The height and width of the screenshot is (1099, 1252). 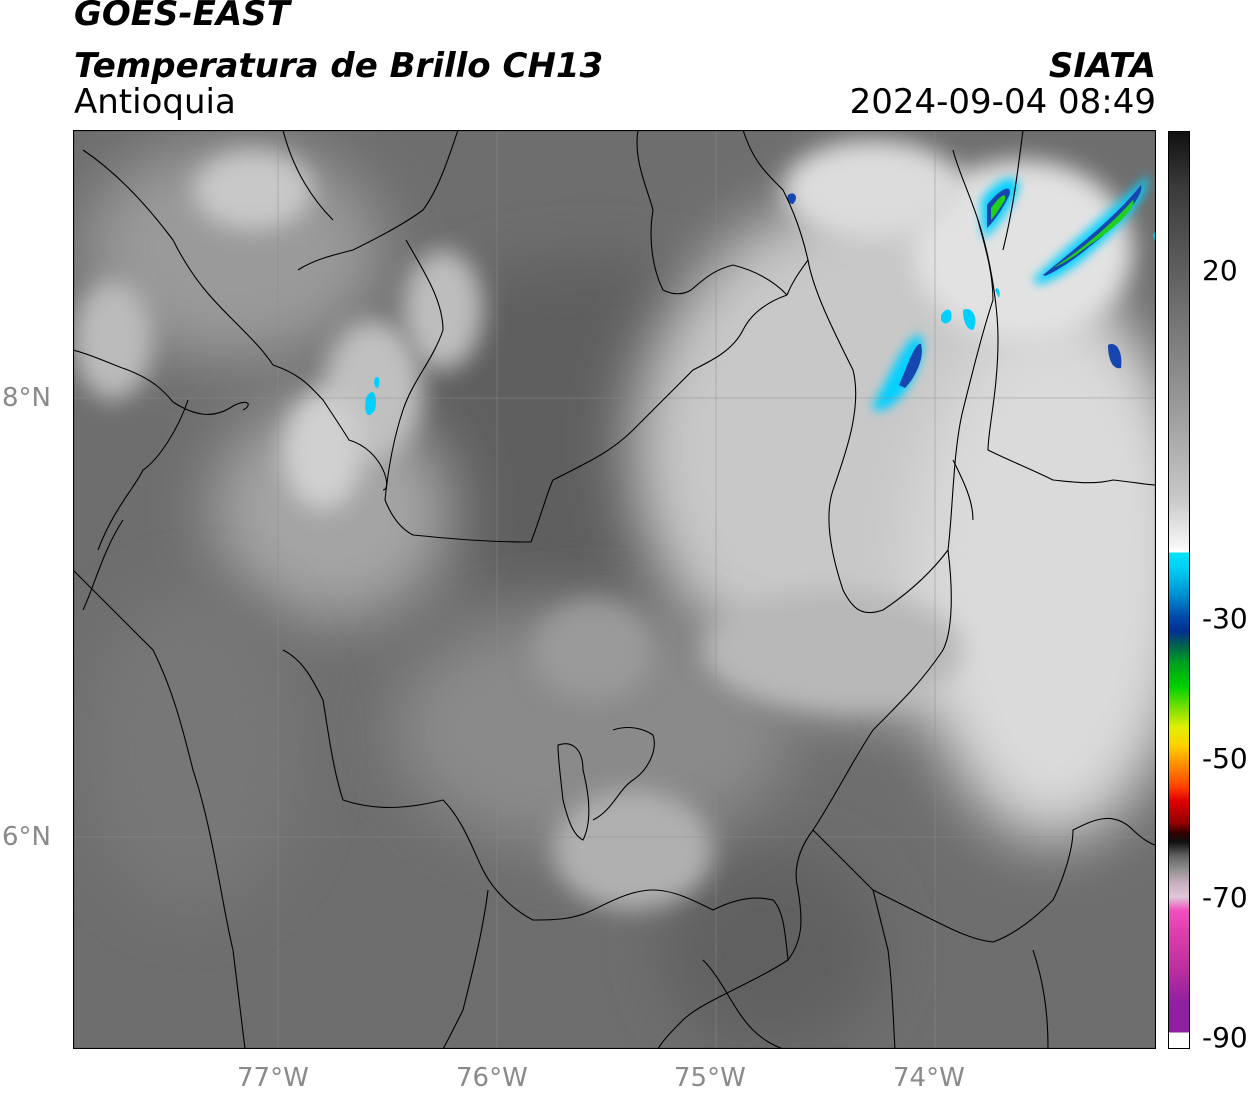 I want to click on product-title: Temperatura de Brillo CH13, so click(x=339, y=66).